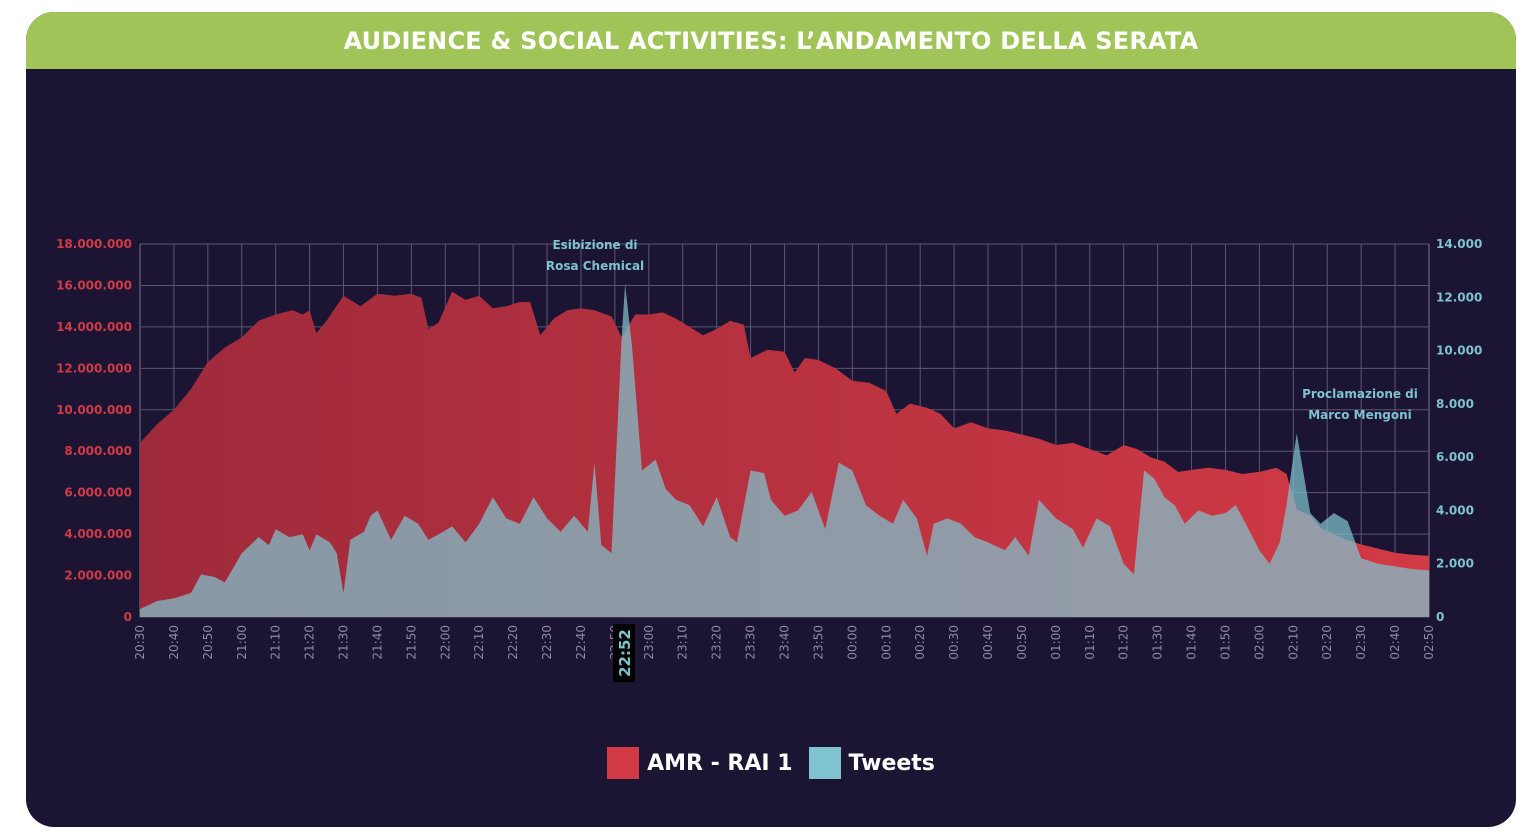  What do you see at coordinates (988, 642) in the screenshot?
I see `x-tick-label: 00:40` at bounding box center [988, 642].